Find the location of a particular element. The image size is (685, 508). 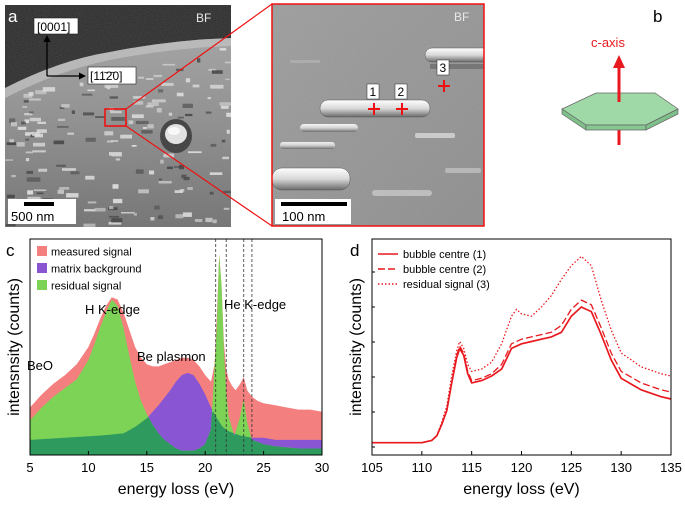

chart-c-xtick-label: 5 is located at coordinates (29, 467).